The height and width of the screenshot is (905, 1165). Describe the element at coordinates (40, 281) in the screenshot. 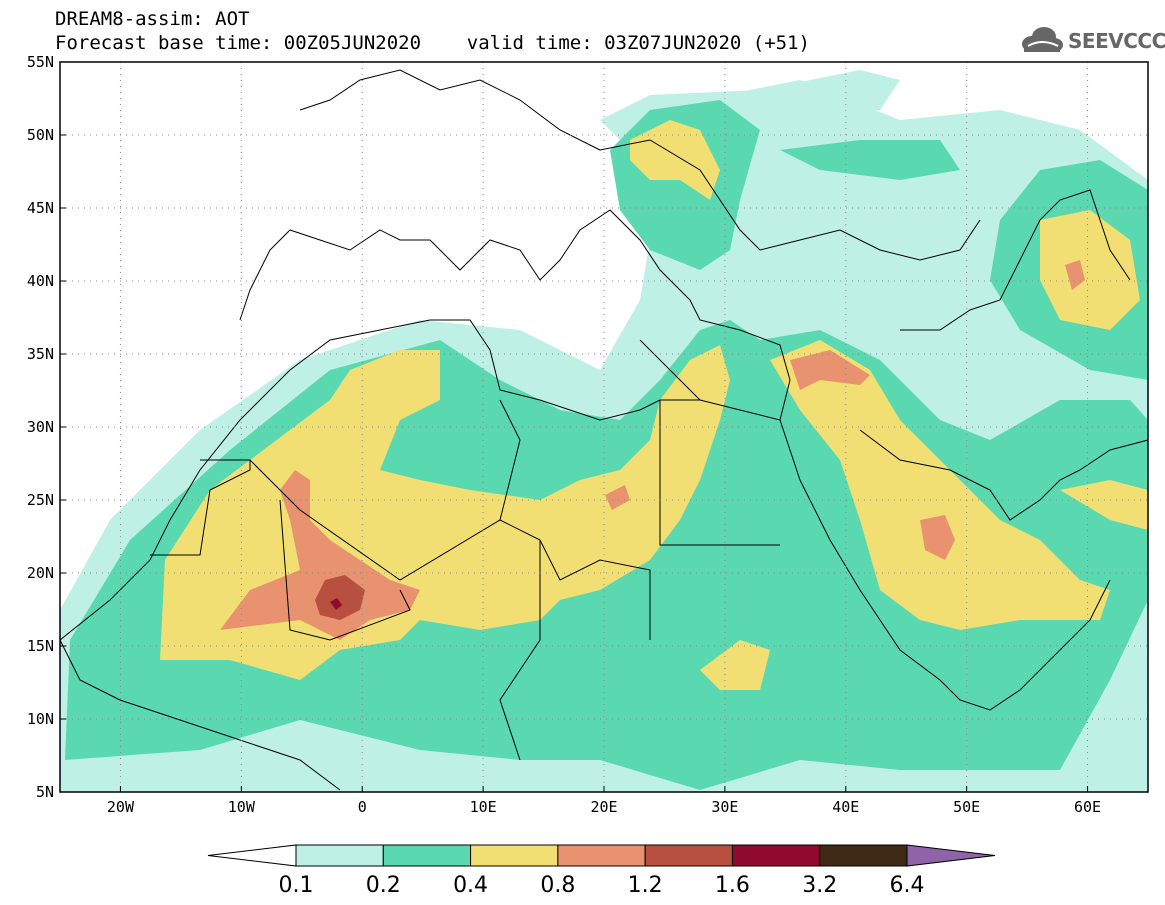

I see `latitude-label: 40N` at that location.